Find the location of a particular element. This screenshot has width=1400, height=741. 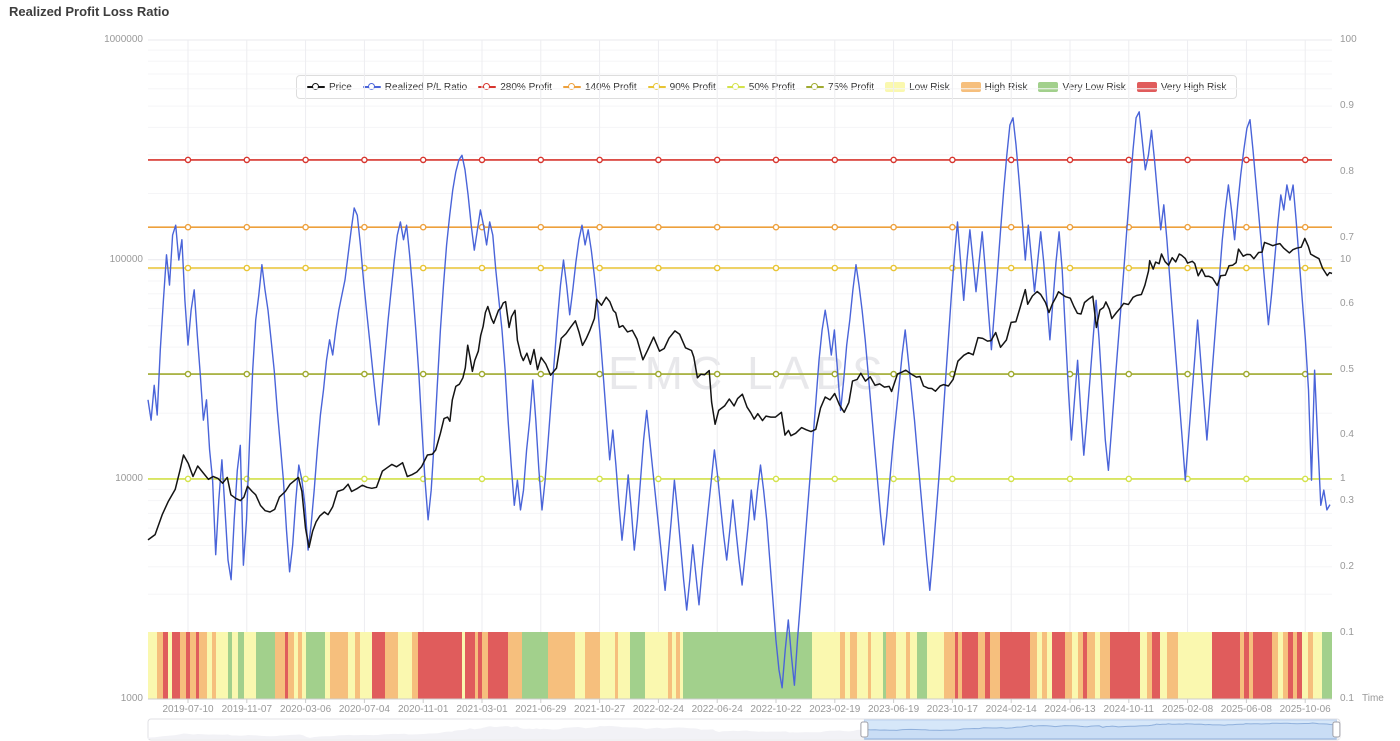

legend-item-label: 50% Profit is located at coordinates (771, 87).